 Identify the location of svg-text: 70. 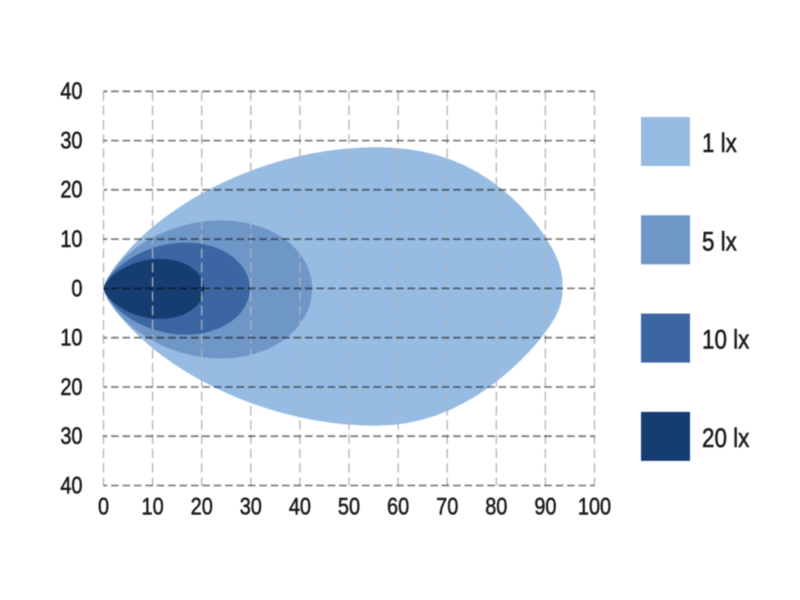
(447, 506).